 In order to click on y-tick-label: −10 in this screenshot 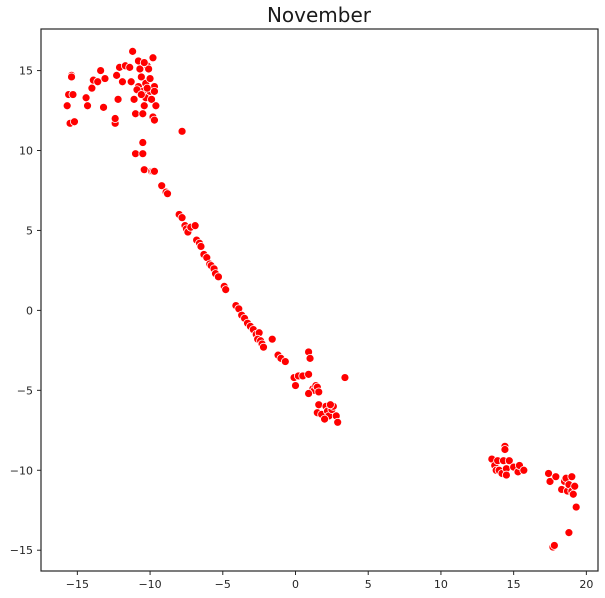, I will do `click(21, 470)`.